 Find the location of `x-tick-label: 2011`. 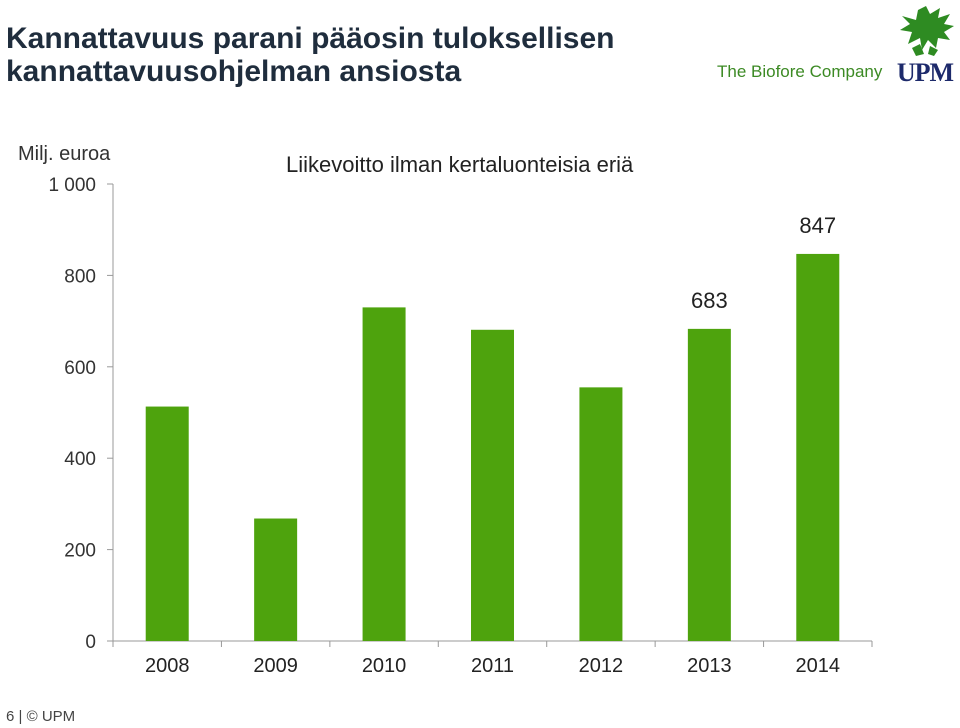

x-tick-label: 2011 is located at coordinates (492, 666).